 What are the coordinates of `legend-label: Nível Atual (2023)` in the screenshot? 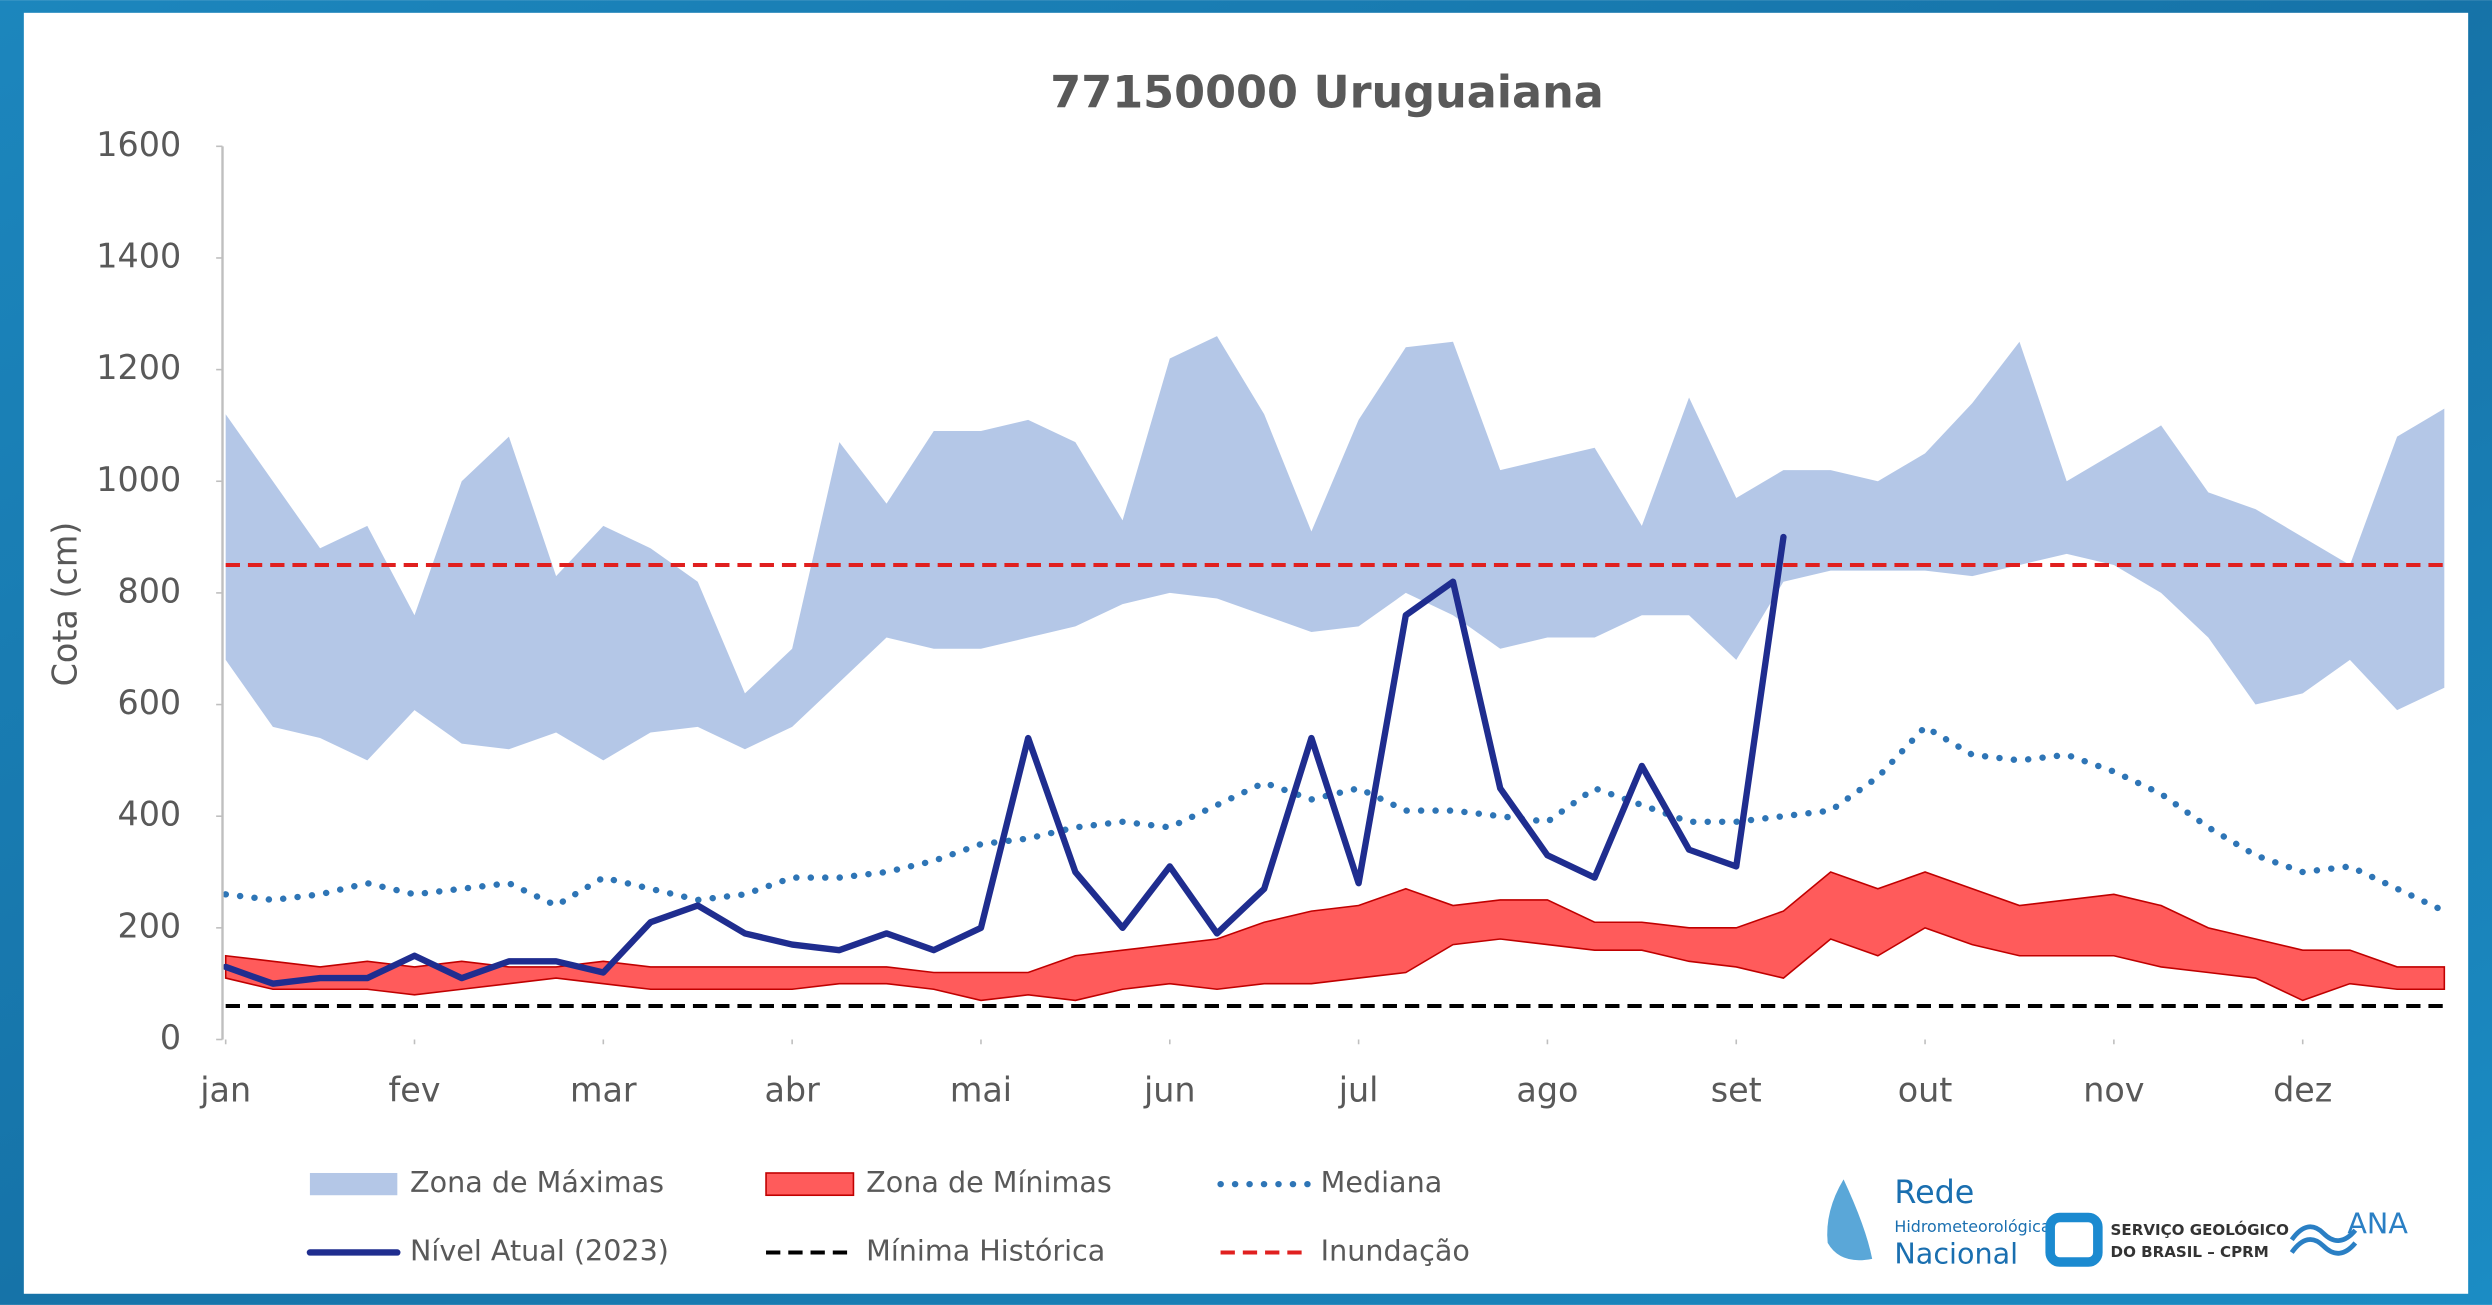 It's located at (539, 1250).